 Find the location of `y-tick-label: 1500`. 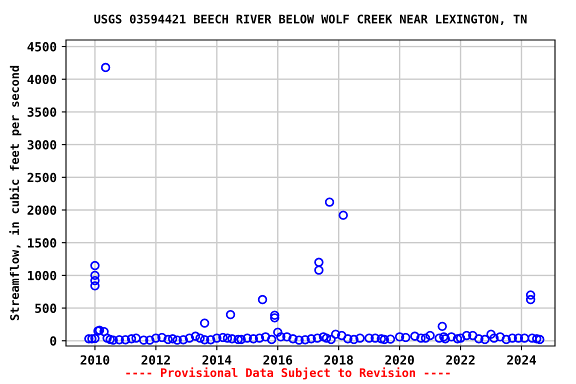

y-tick-label: 1500 is located at coordinates (42, 243).